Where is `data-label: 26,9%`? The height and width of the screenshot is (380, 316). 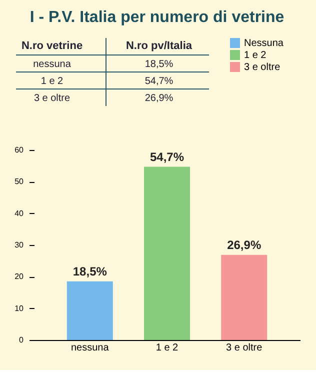
data-label: 26,9% is located at coordinates (244, 245).